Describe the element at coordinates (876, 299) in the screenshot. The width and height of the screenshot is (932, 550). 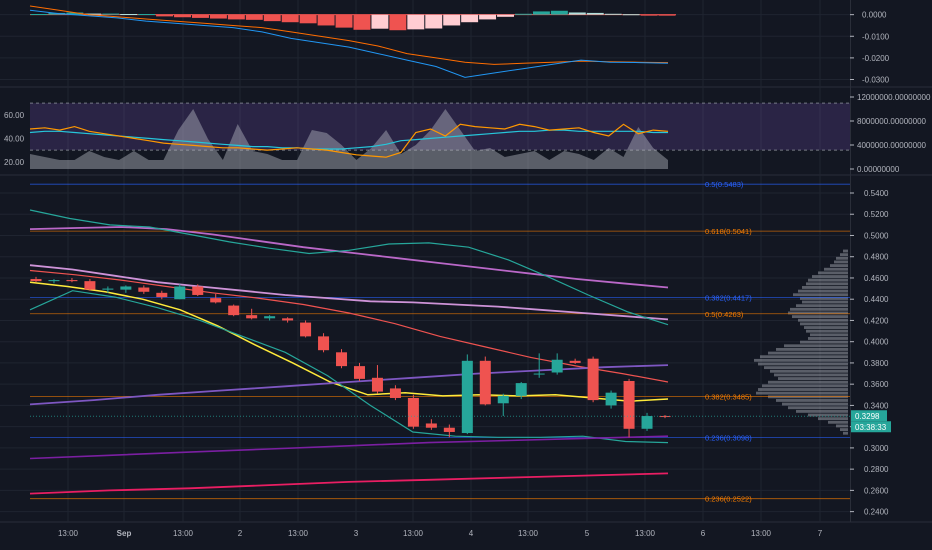
I see `price-axis-label: 0.4400` at that location.